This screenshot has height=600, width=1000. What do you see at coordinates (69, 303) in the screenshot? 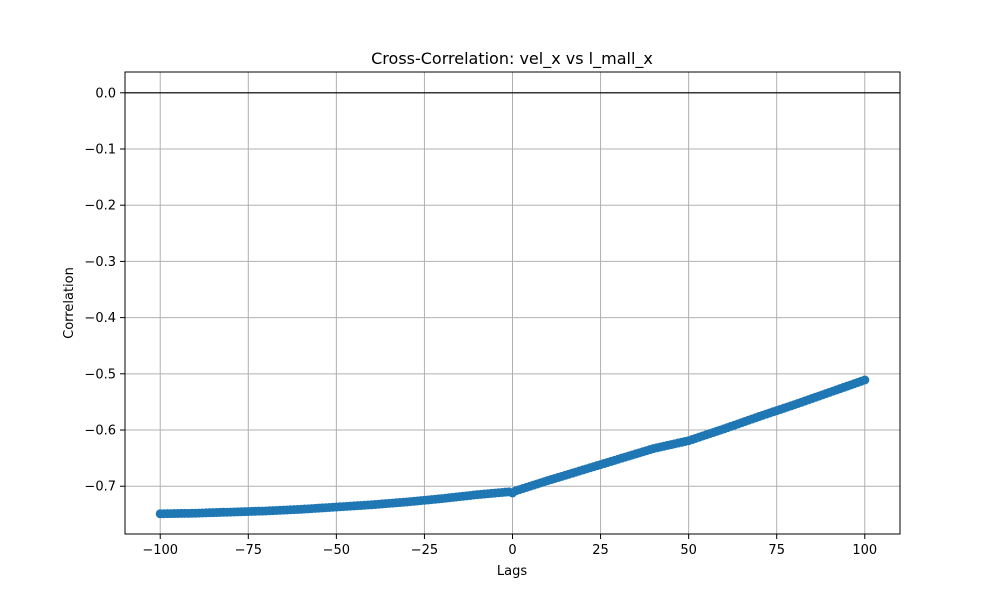
I see `y-axis-label: Correlation` at bounding box center [69, 303].